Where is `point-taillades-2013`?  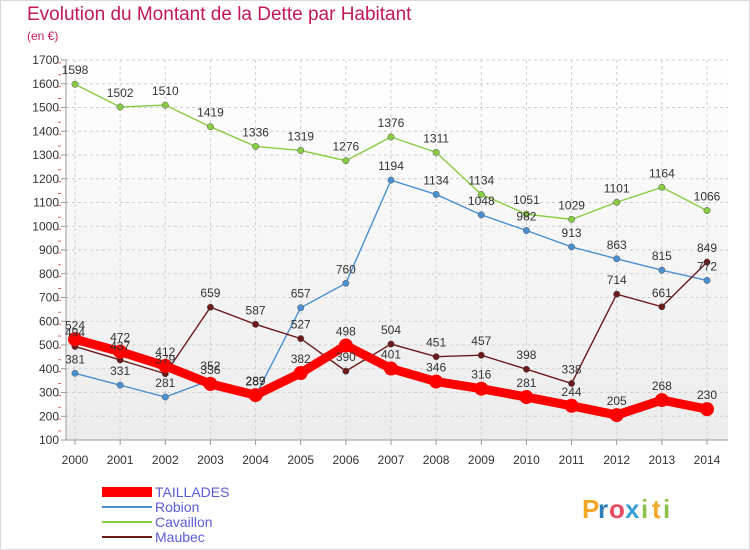
point-taillades-2013 is located at coordinates (661, 400).